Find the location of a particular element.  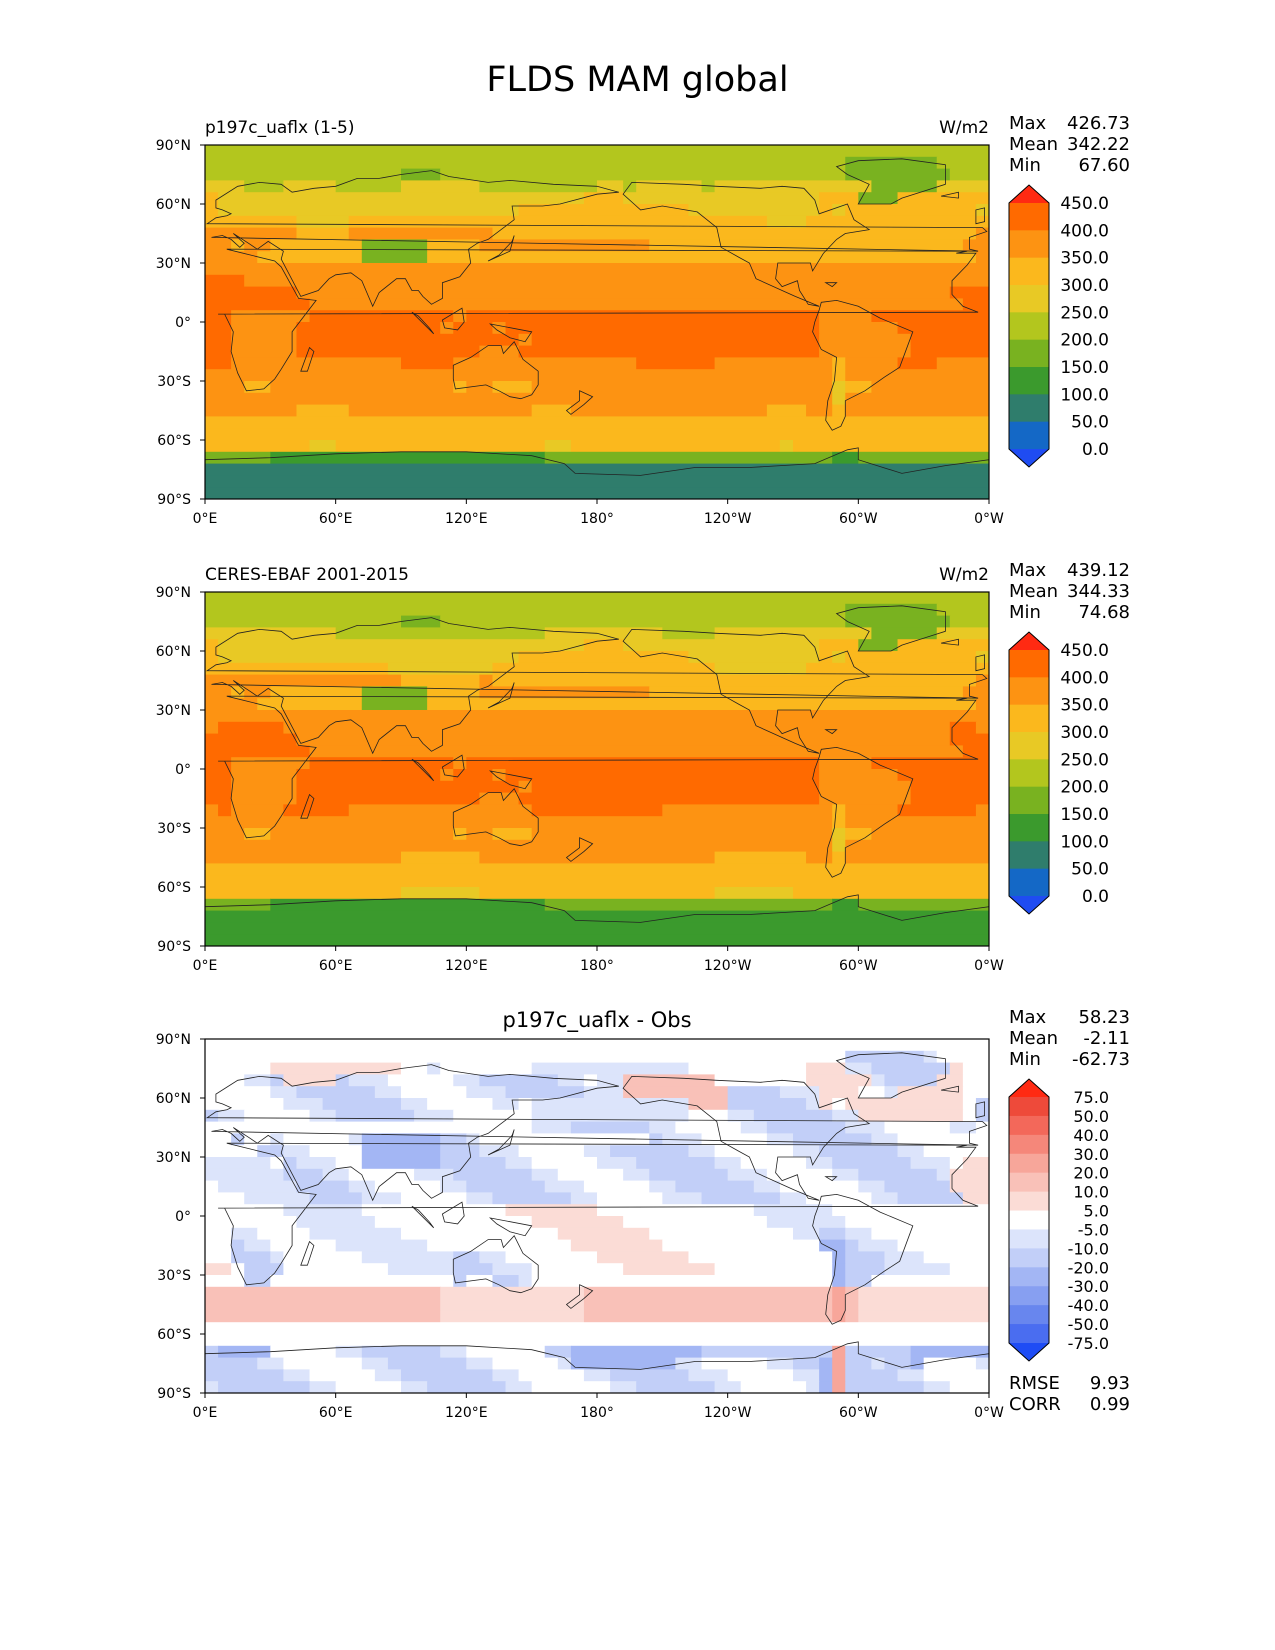

stat-label: Min is located at coordinates (1025, 165).